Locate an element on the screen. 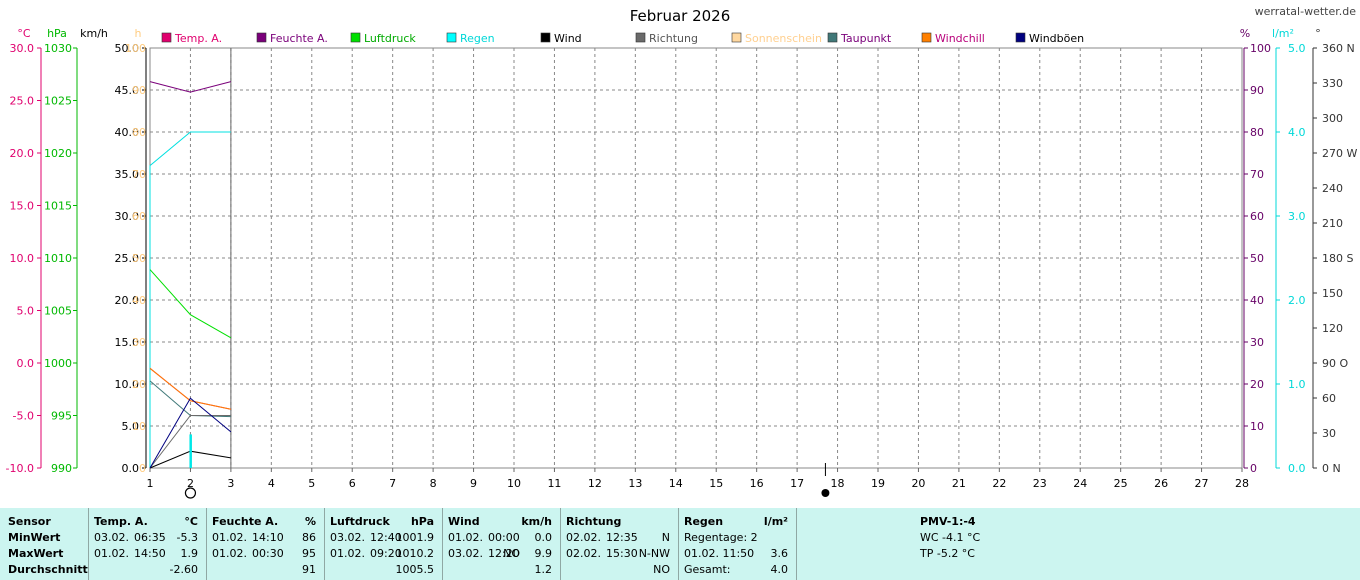 This screenshot has height=580, width=1360. x-tick-label: 26 is located at coordinates (1161, 483).